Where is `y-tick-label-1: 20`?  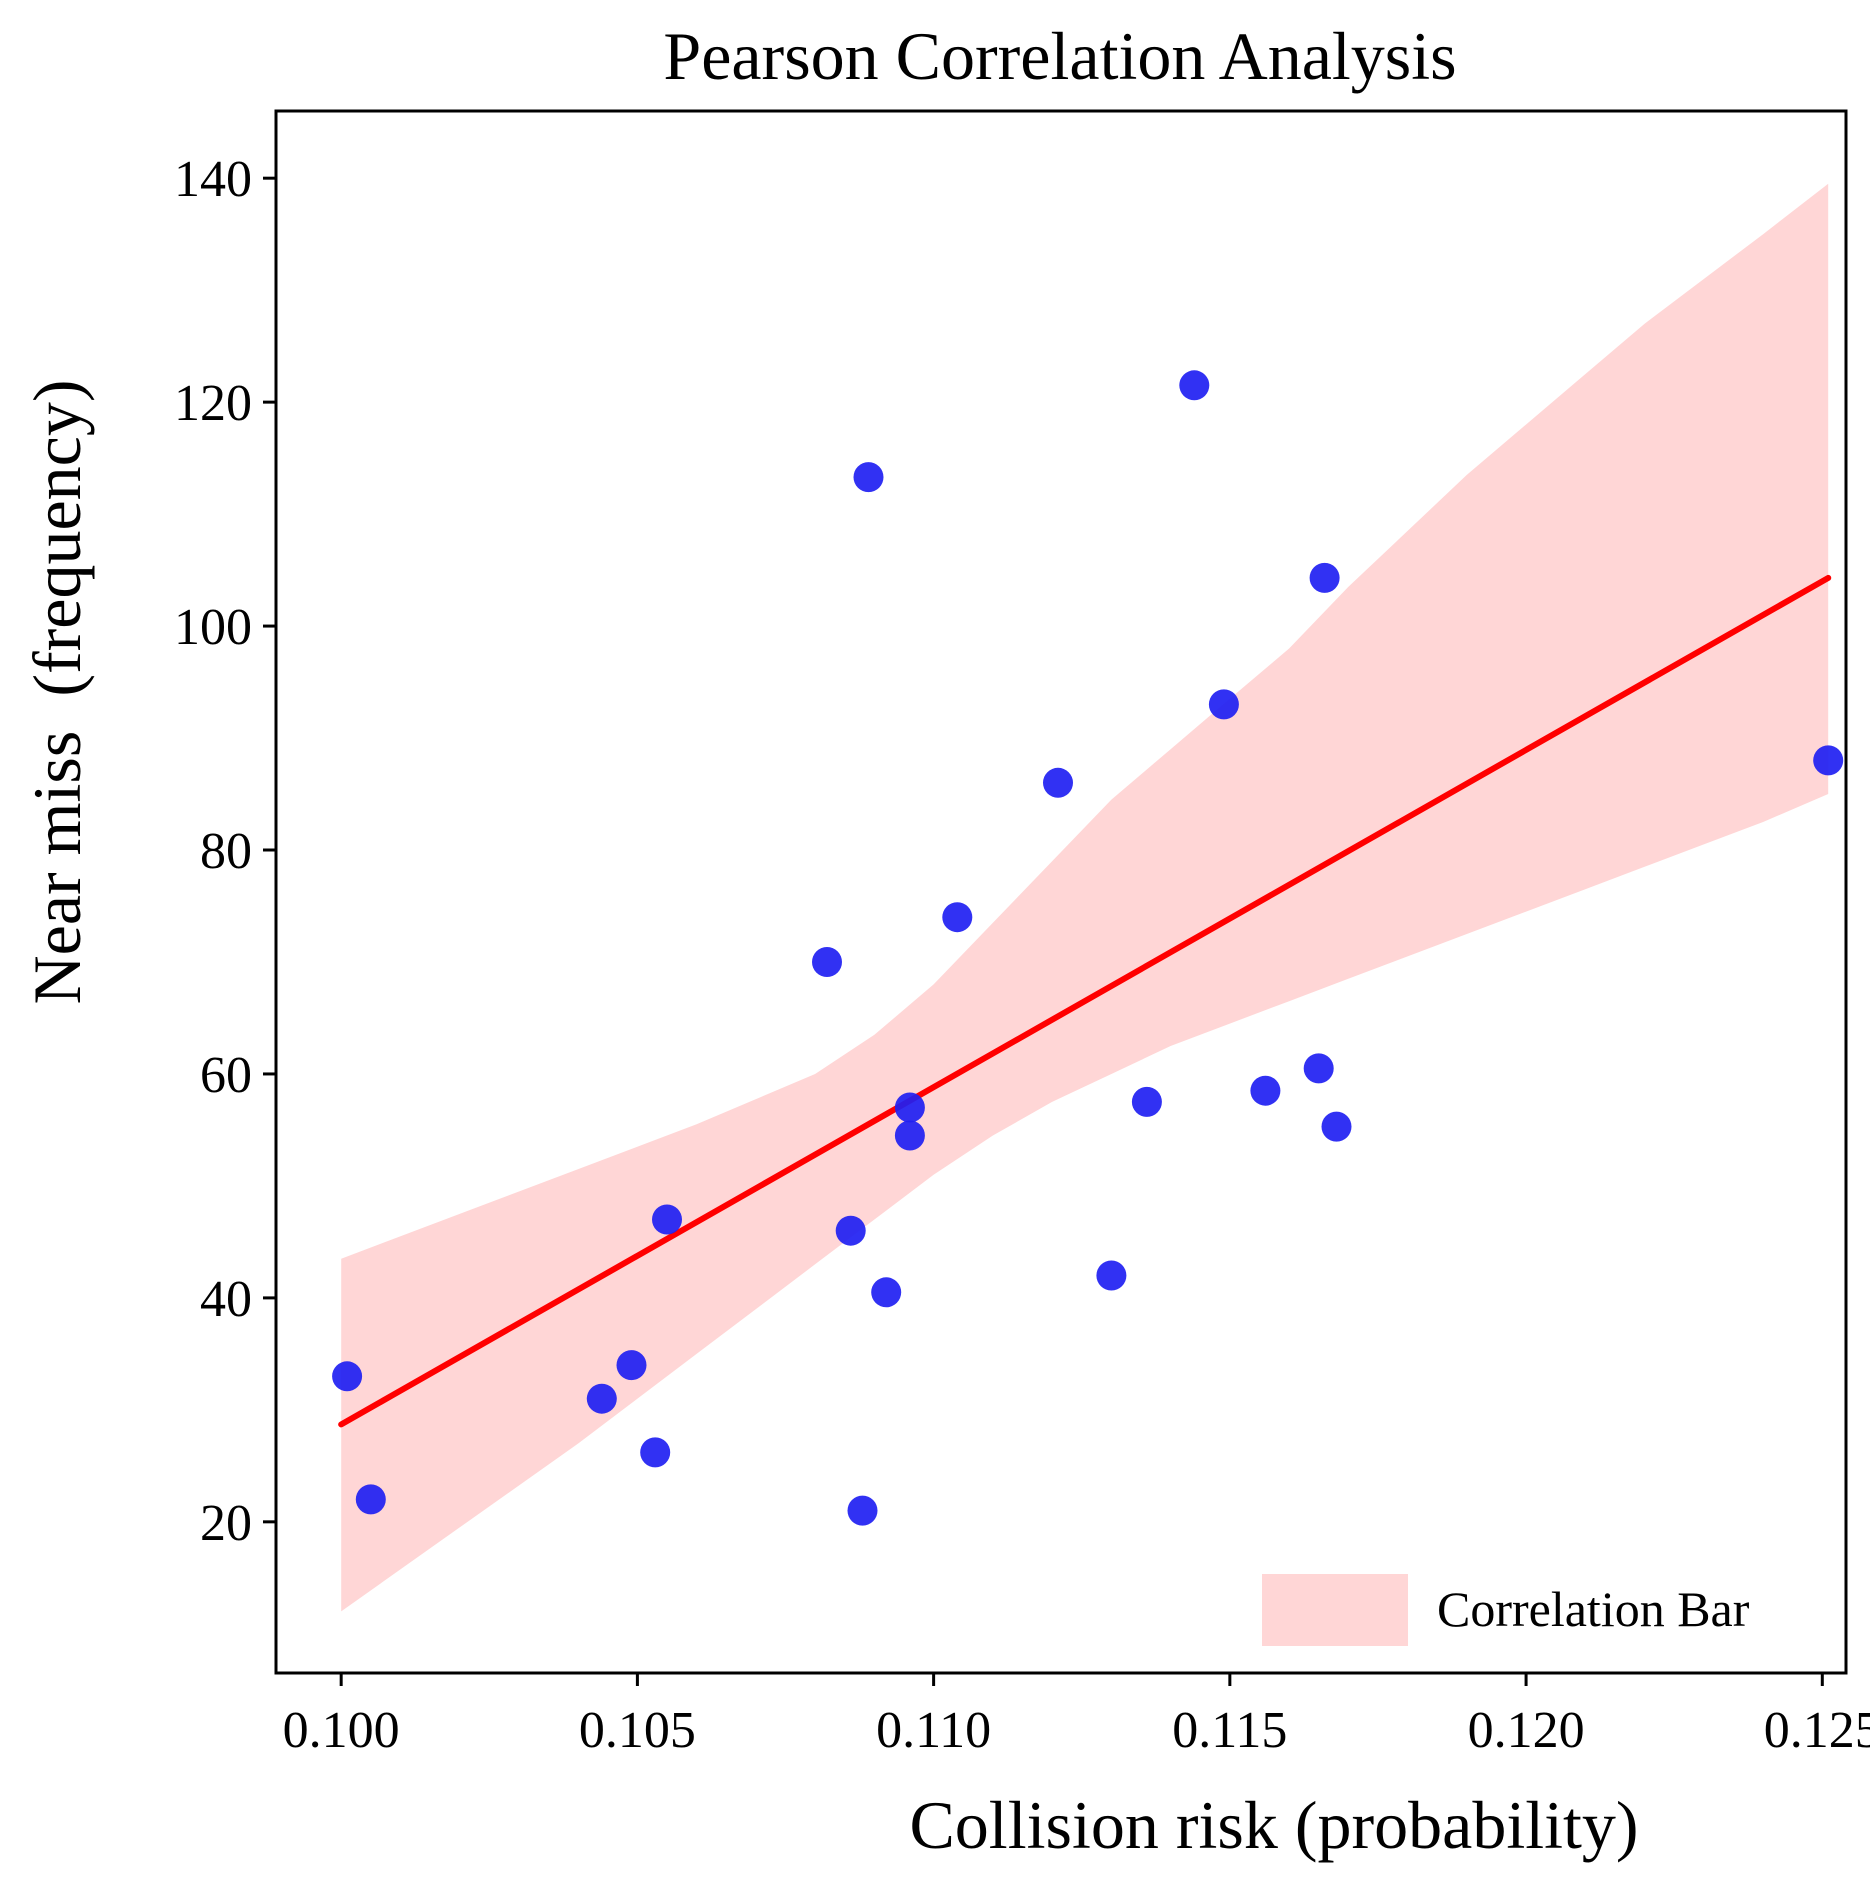 y-tick-label-1: 20 is located at coordinates (226, 1523).